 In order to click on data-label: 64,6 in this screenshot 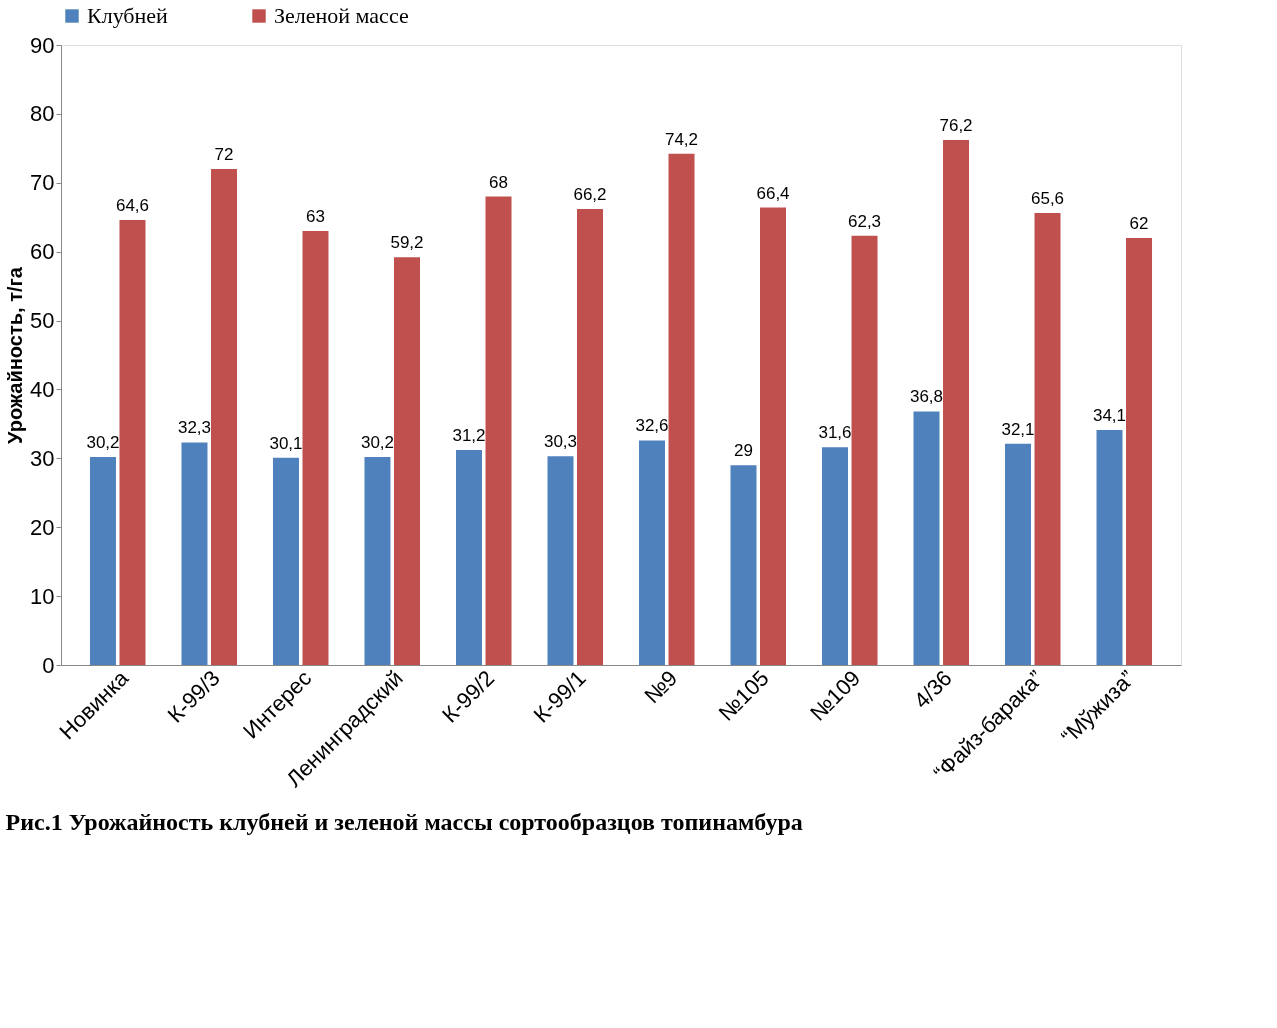, I will do `click(132, 205)`.